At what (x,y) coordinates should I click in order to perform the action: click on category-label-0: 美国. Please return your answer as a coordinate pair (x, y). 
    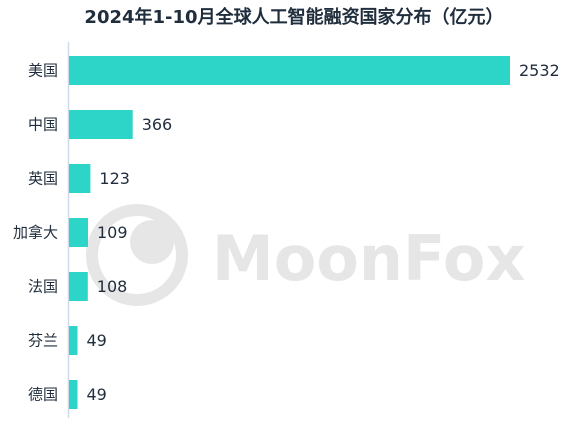
    Looking at the image, I should click on (43, 71).